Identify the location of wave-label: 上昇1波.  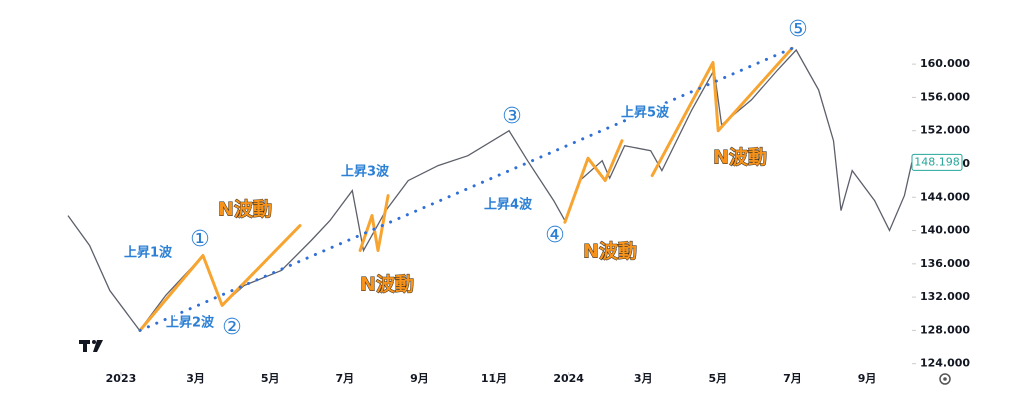
(148, 253).